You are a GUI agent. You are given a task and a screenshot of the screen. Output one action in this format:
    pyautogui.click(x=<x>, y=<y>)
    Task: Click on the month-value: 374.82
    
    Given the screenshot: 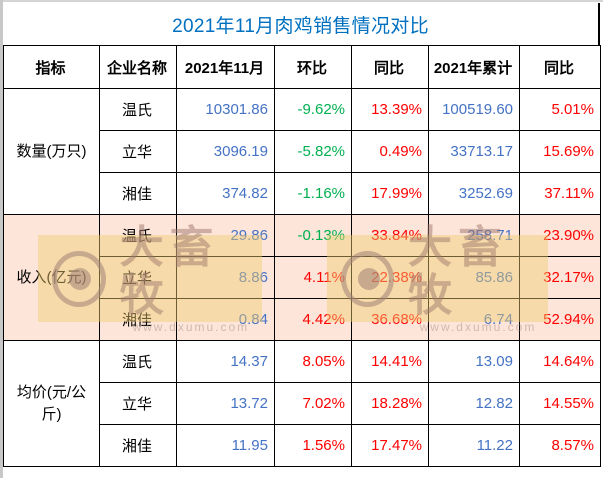 What is the action you would take?
    pyautogui.click(x=225, y=193)
    